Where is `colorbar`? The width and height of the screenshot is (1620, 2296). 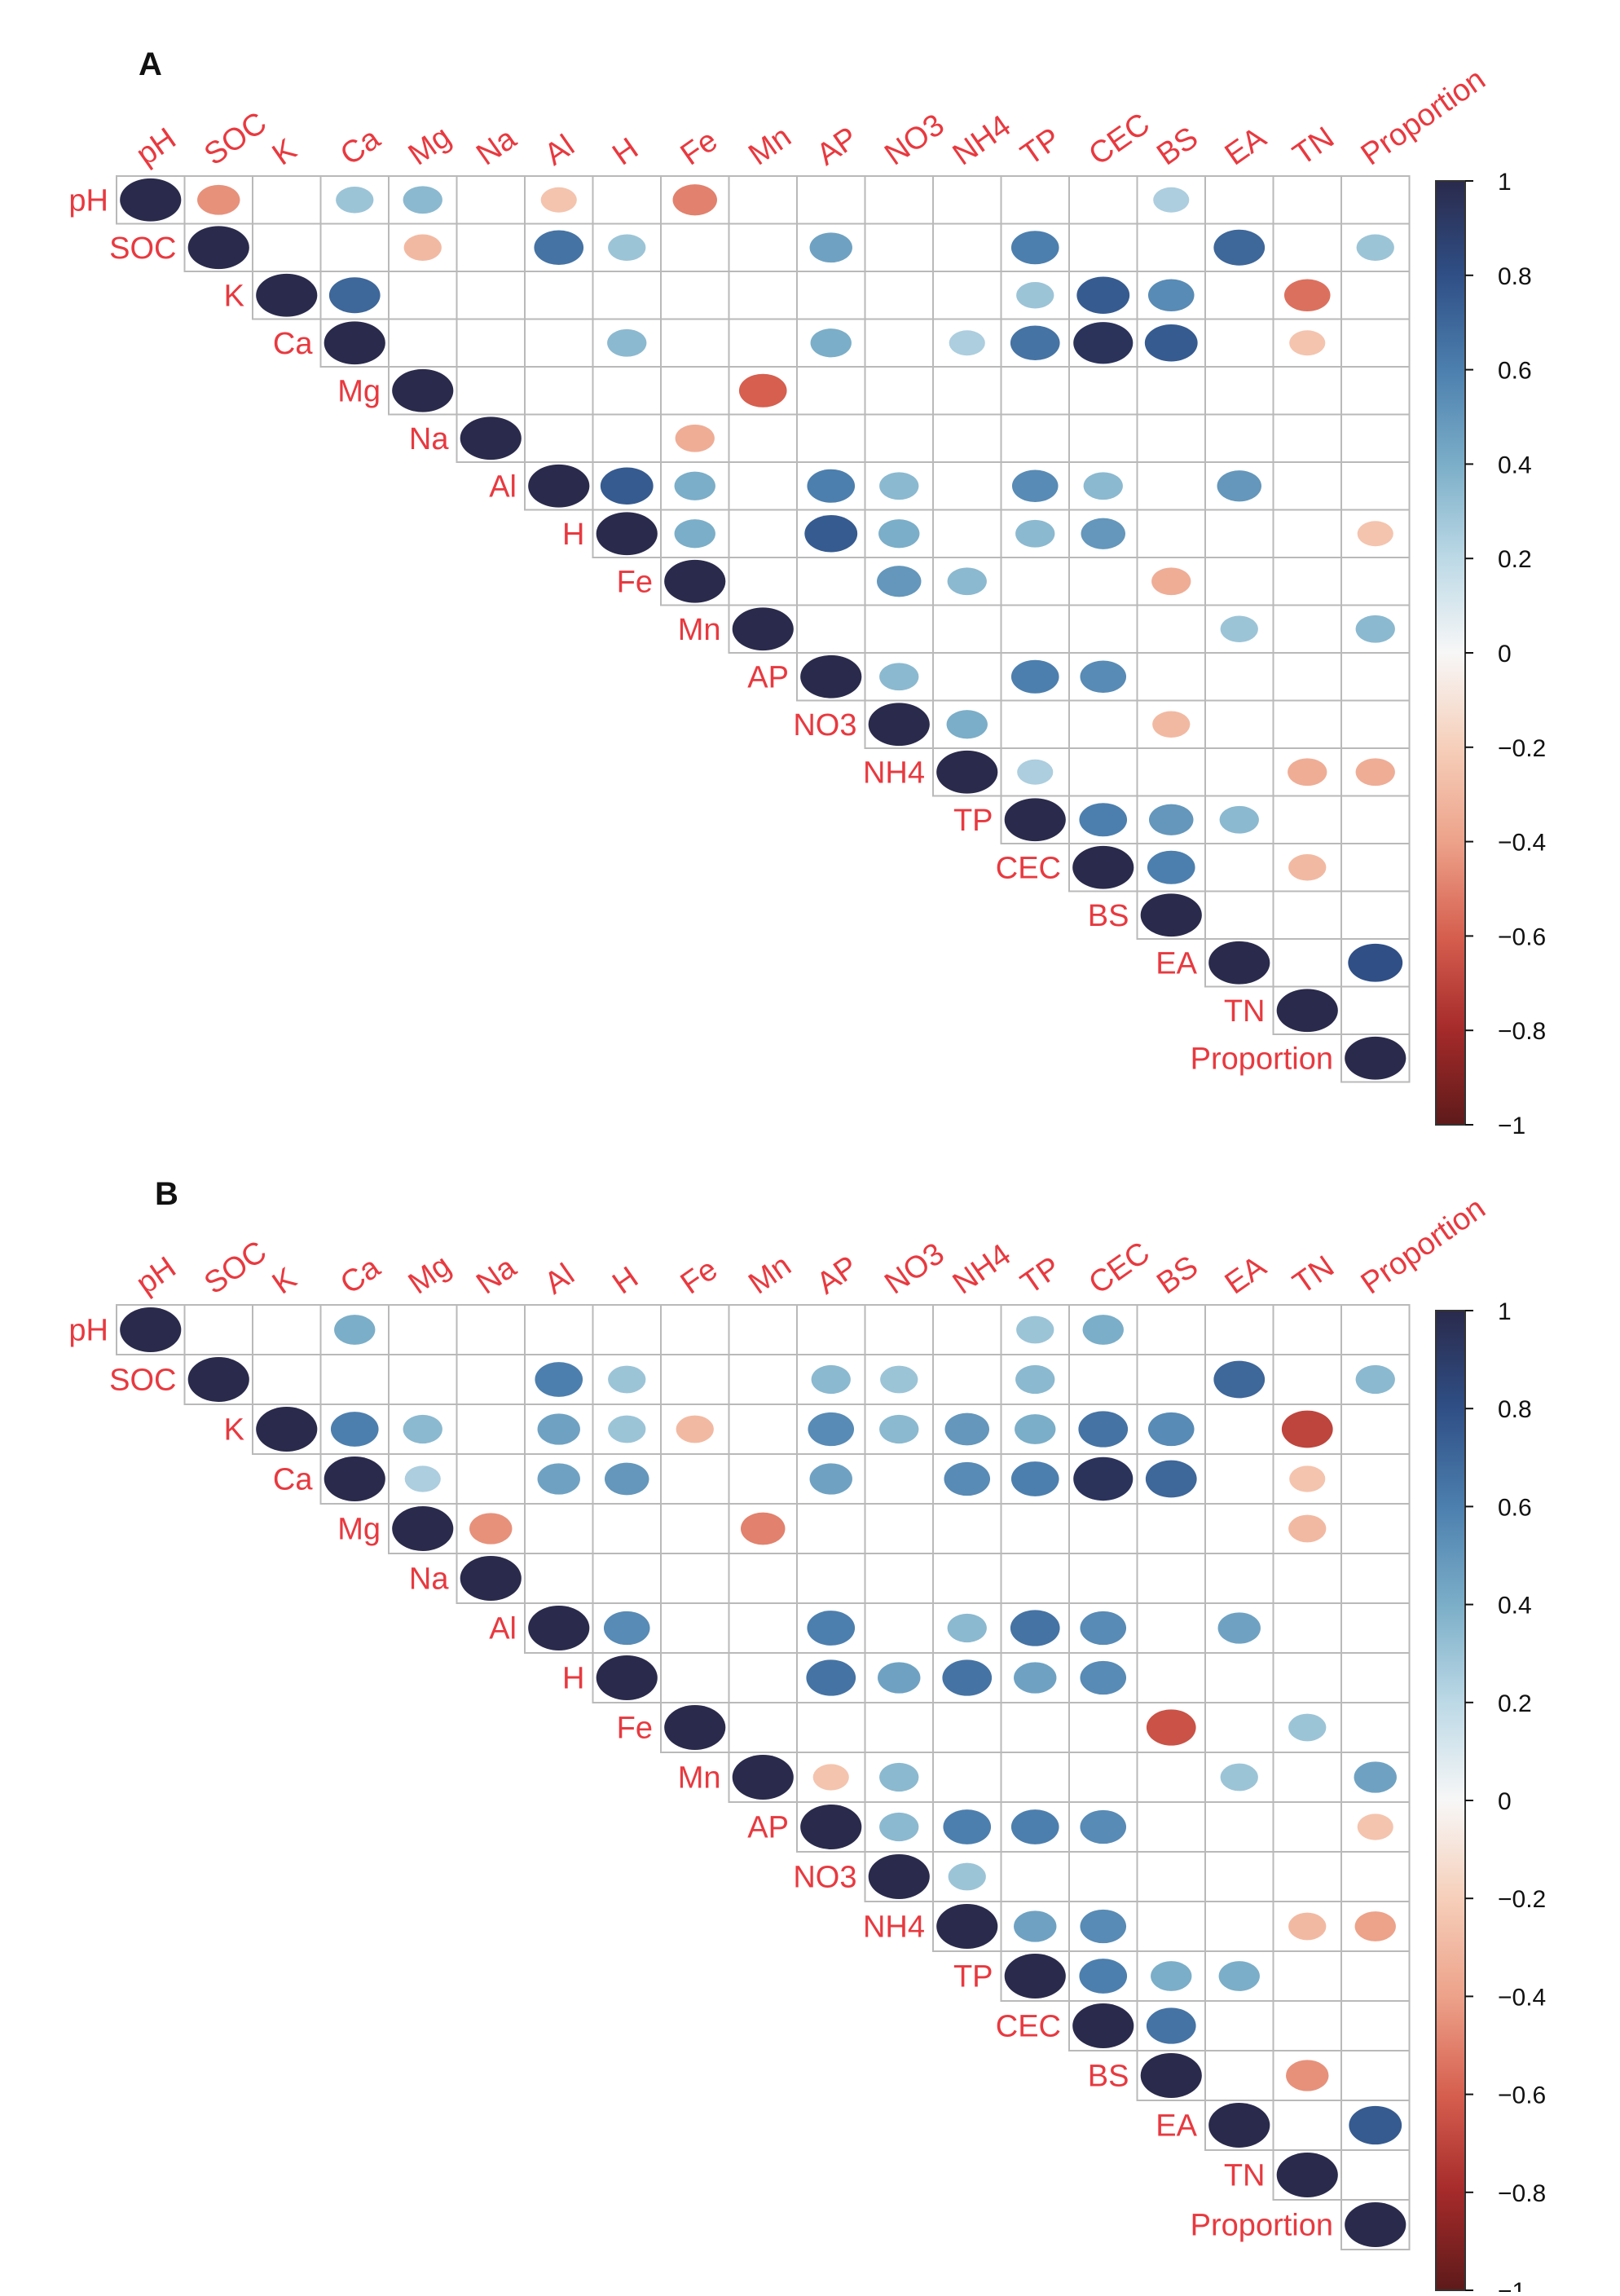
colorbar is located at coordinates (1450, 1800).